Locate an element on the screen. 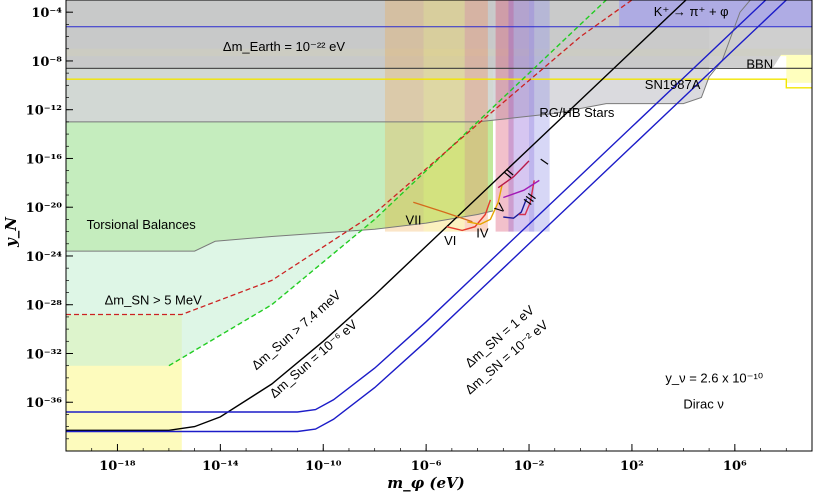 This screenshot has height=496, width=814. x-tick-label-1: 10⁻¹⁴ is located at coordinates (220, 466).